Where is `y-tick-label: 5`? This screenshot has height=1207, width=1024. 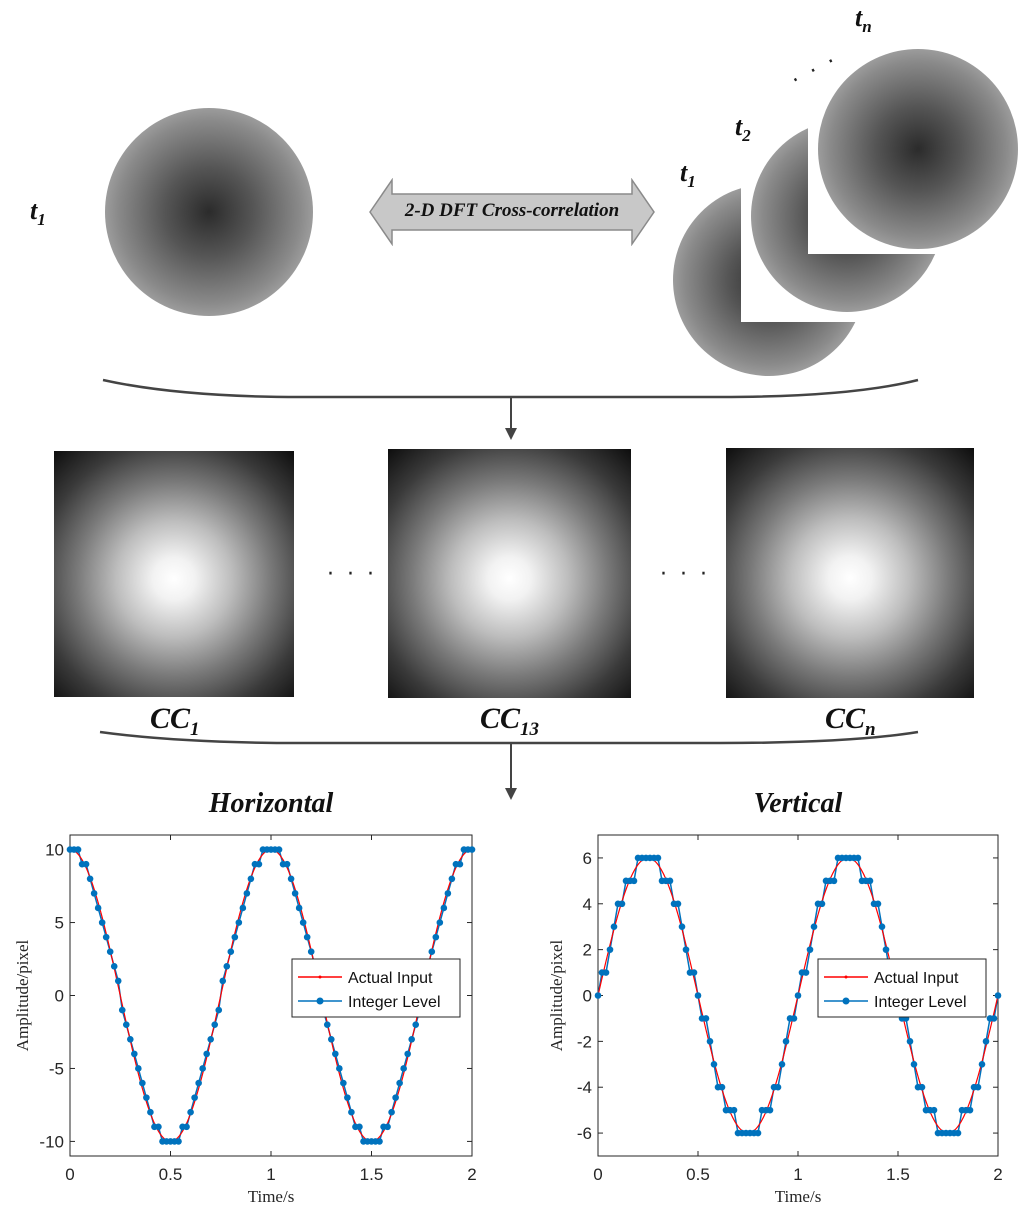 y-tick-label: 5 is located at coordinates (59, 923).